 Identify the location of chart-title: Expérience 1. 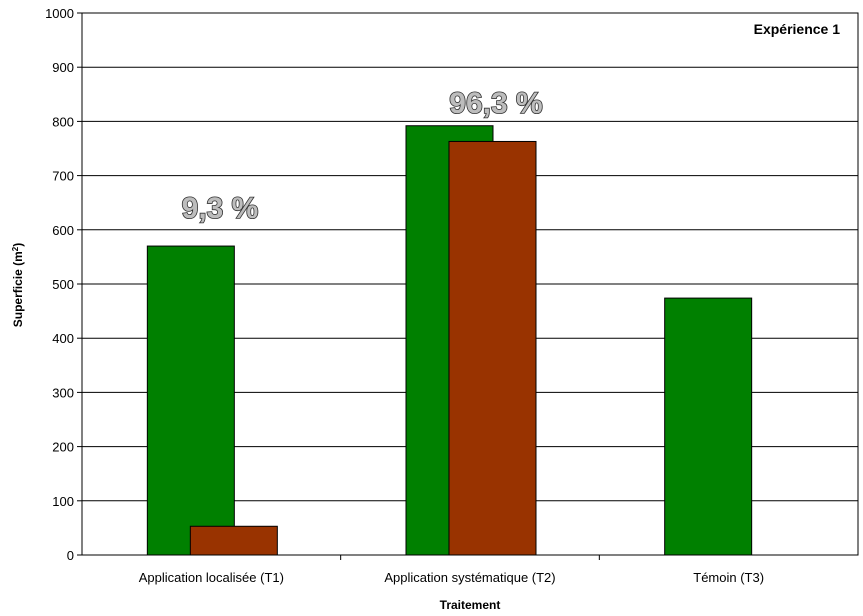
(797, 29).